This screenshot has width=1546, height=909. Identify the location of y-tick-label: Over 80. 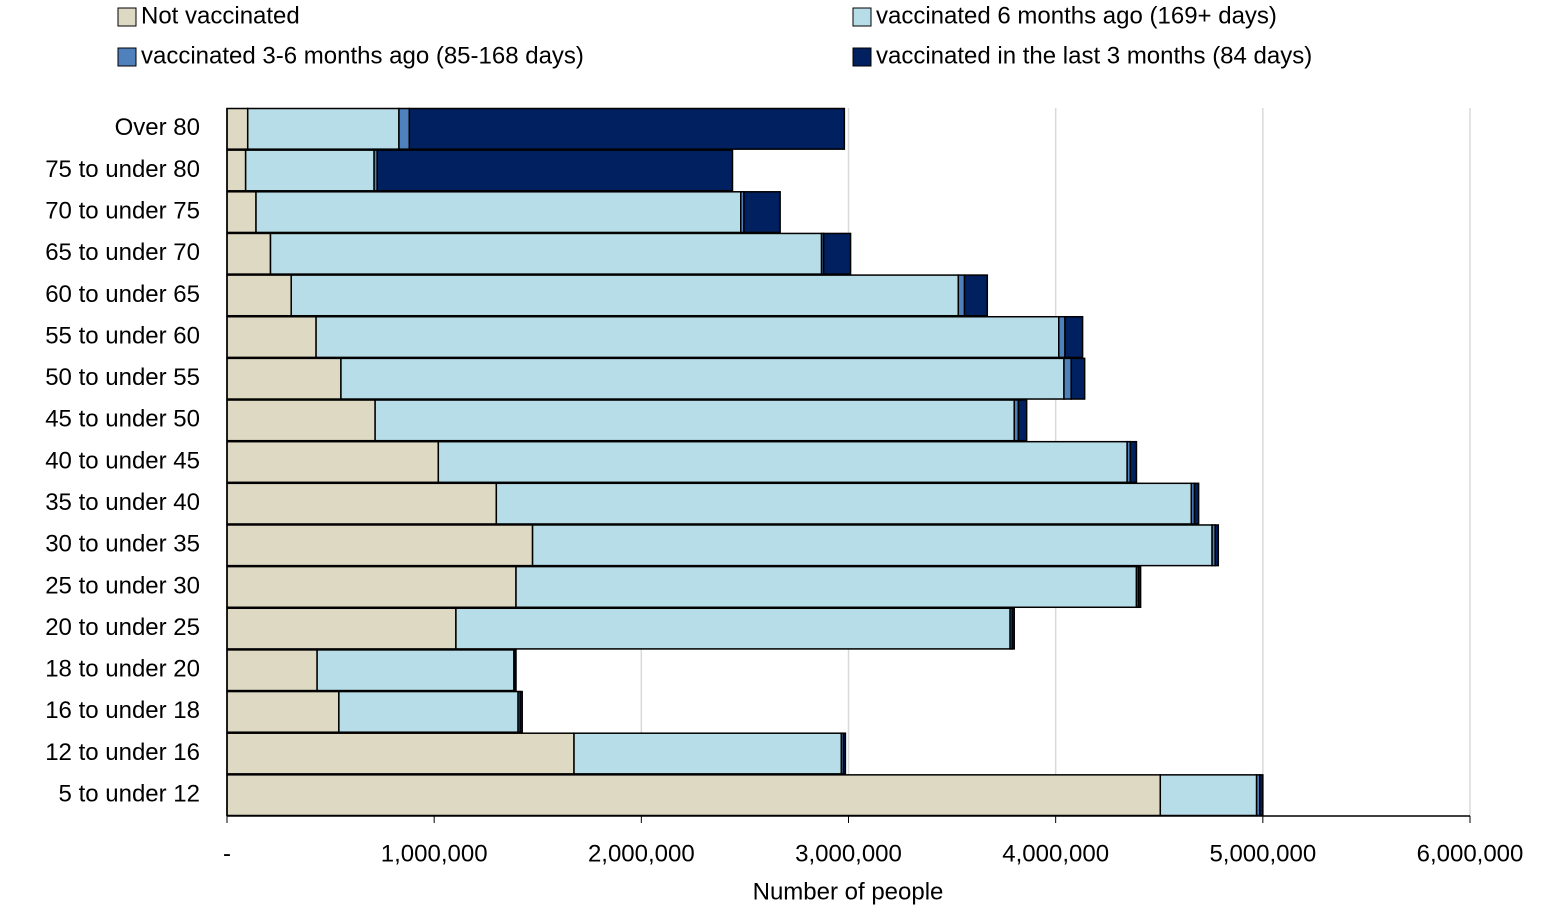
(157, 127).